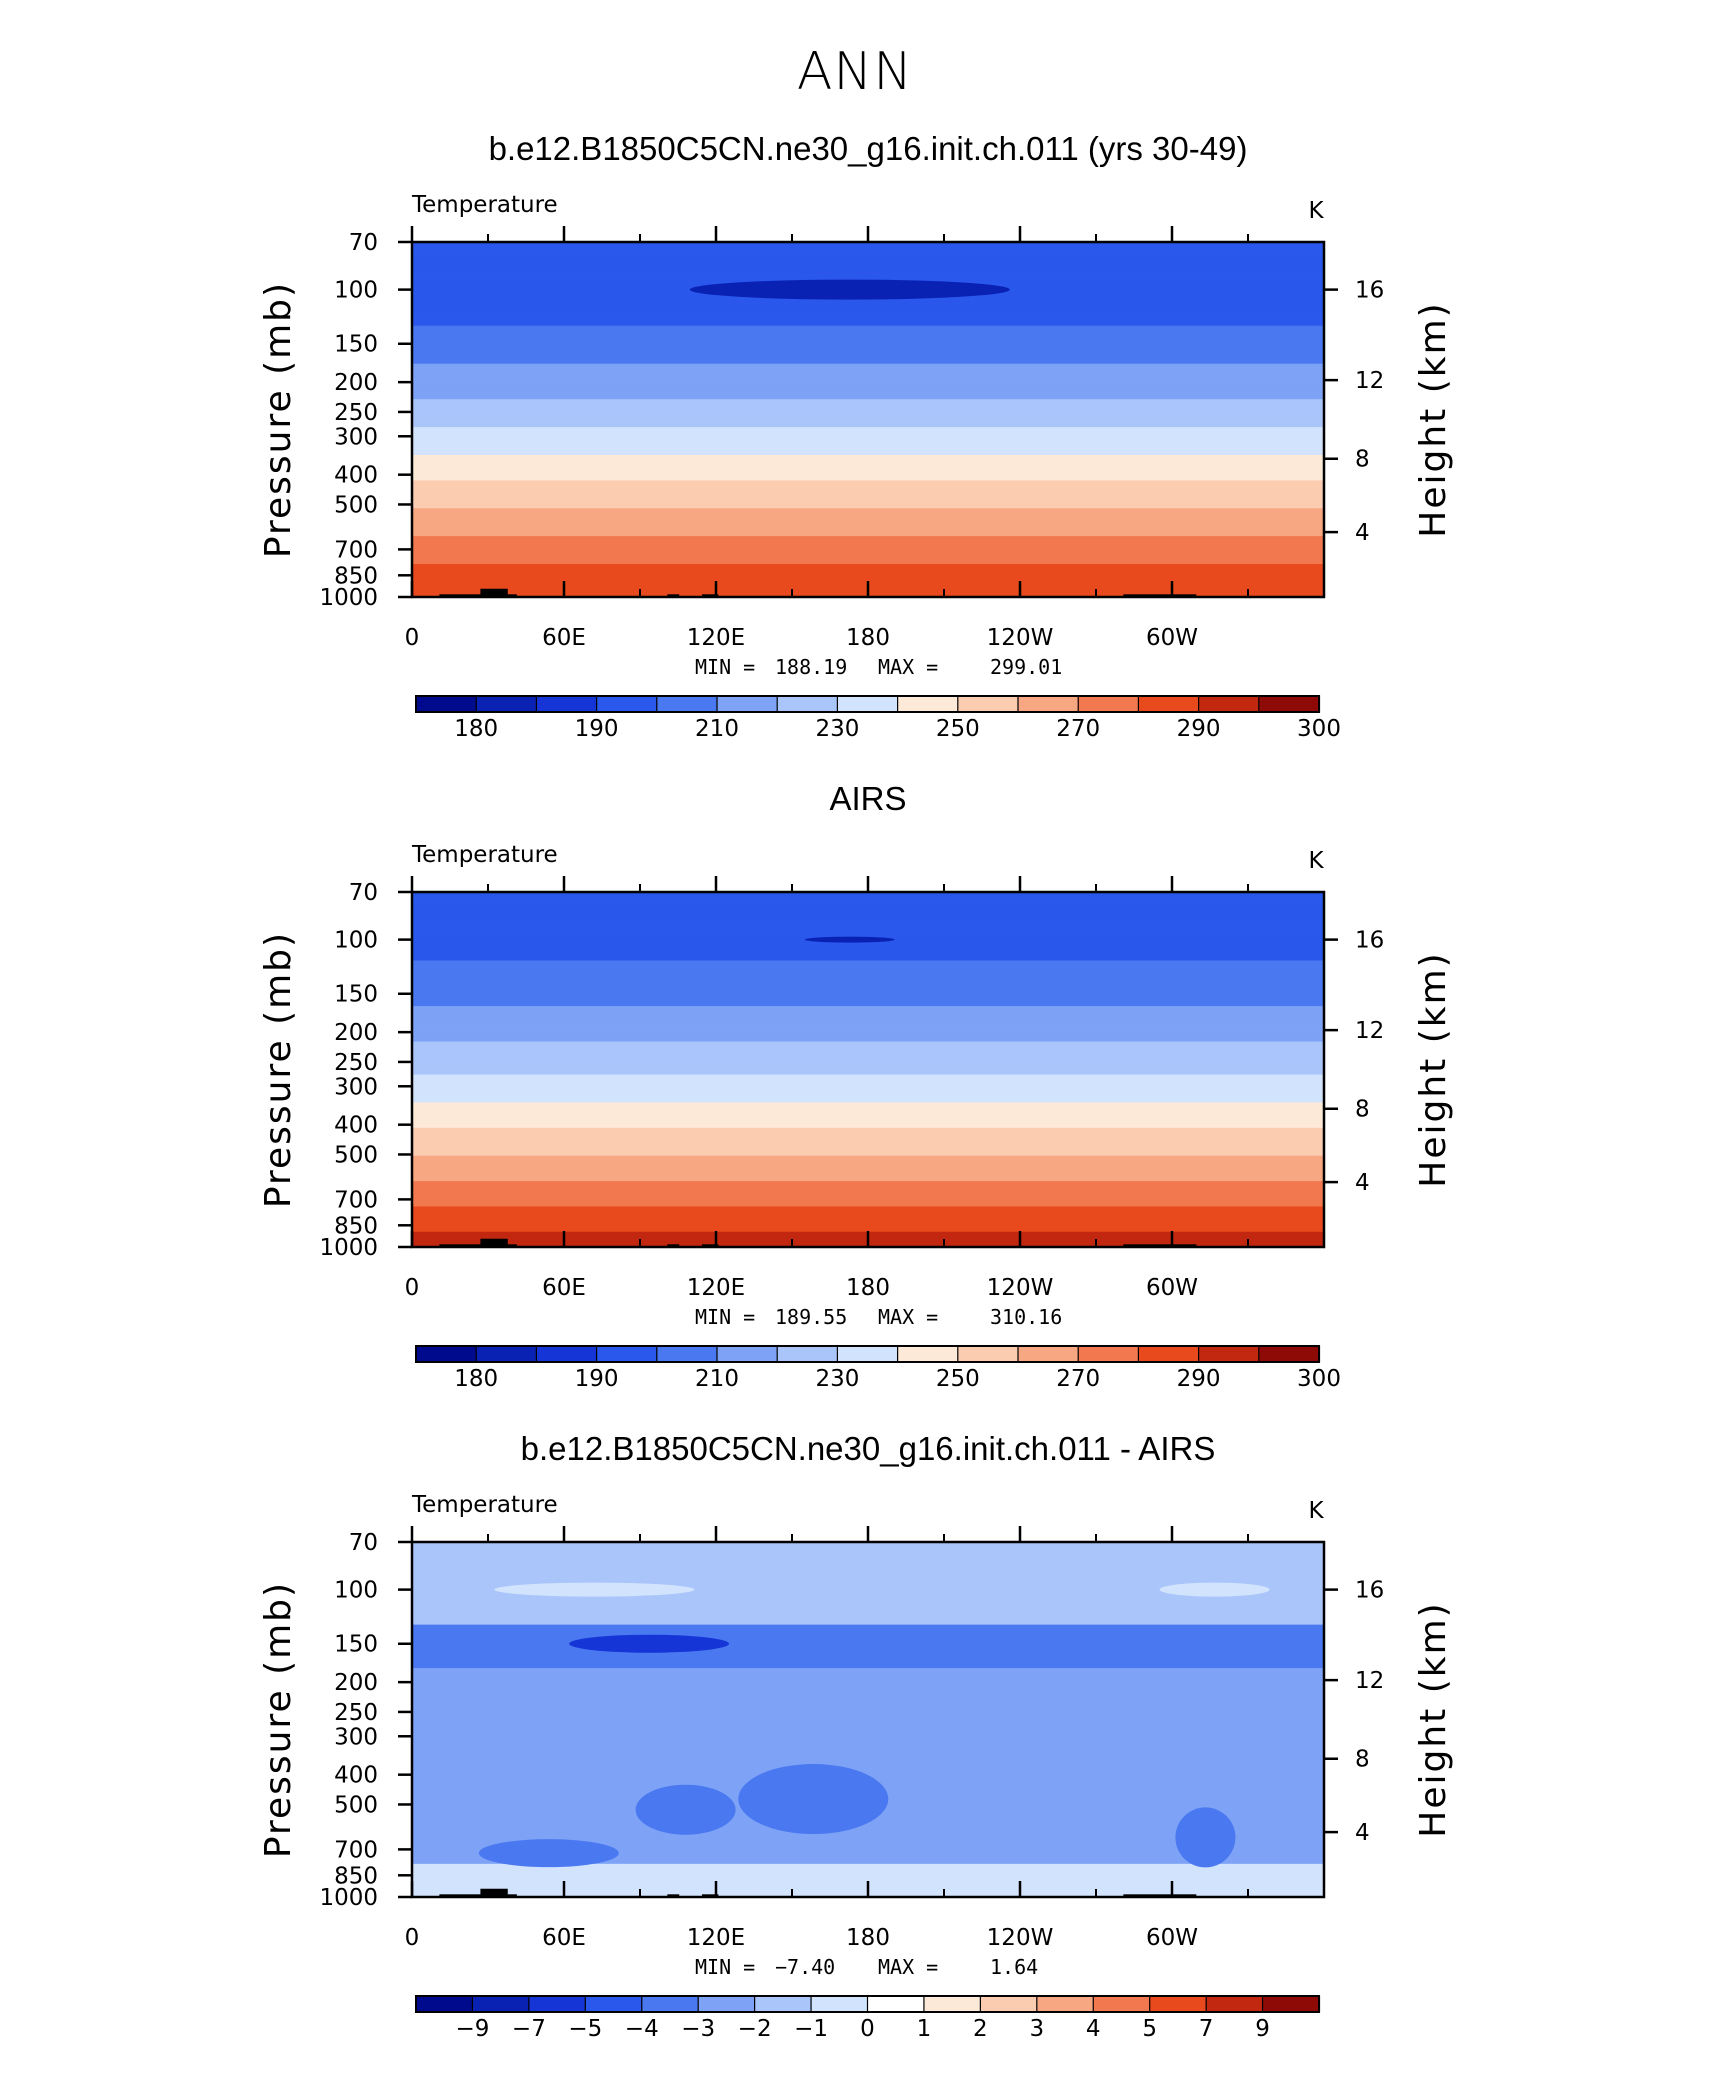 The height and width of the screenshot is (2074, 1710). What do you see at coordinates (348, 1248) in the screenshot?
I see `y-tick-label: 1000` at bounding box center [348, 1248].